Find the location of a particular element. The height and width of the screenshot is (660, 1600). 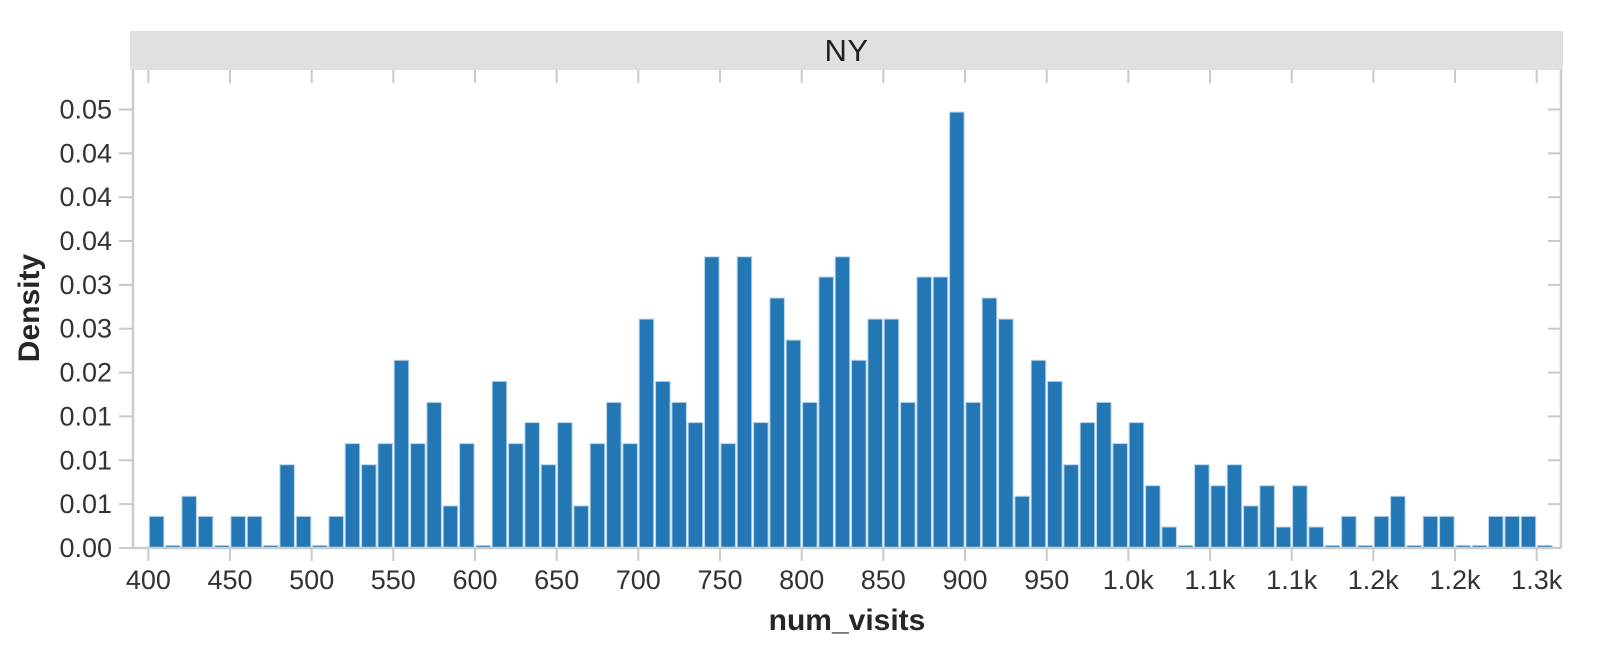

x-tick-label: 900 is located at coordinates (964, 580).